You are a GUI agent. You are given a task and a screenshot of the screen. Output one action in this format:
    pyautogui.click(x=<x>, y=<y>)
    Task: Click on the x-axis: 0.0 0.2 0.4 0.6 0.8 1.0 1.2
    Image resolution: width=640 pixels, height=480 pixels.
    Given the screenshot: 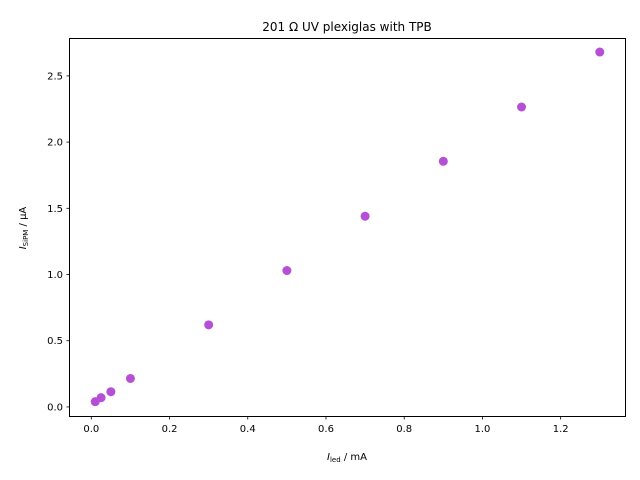 What is the action you would take?
    pyautogui.click(x=326, y=425)
    